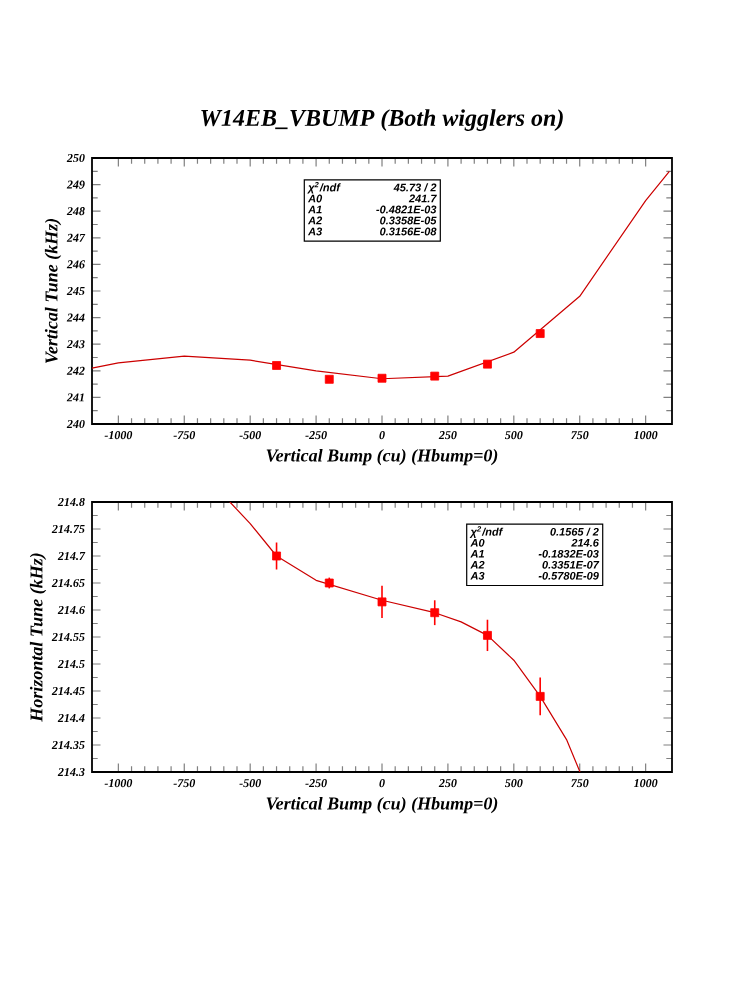  Describe the element at coordinates (382, 120) in the screenshot. I see `chart-title: W14EB_VBUMP (Both wigglers on)` at that location.